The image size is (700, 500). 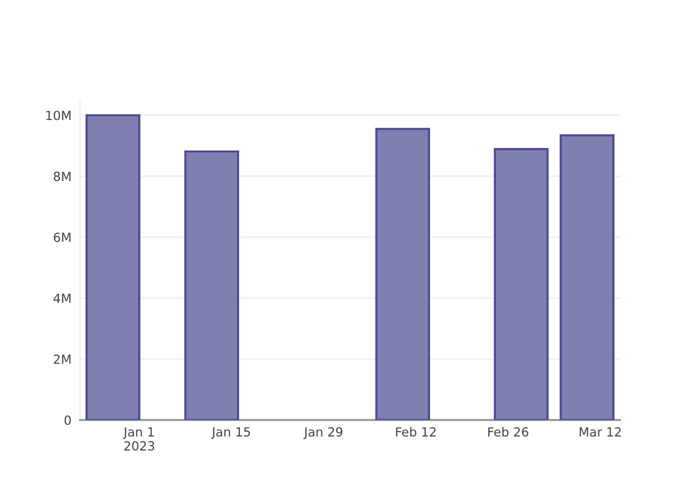 What do you see at coordinates (62, 177) in the screenshot?
I see `y-tick-label: 8M` at bounding box center [62, 177].